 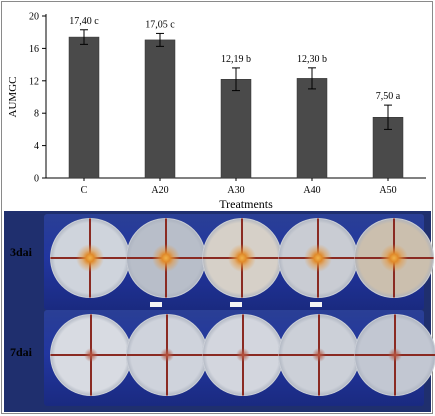 I want to click on x-tick-label: A40, so click(x=311, y=190).